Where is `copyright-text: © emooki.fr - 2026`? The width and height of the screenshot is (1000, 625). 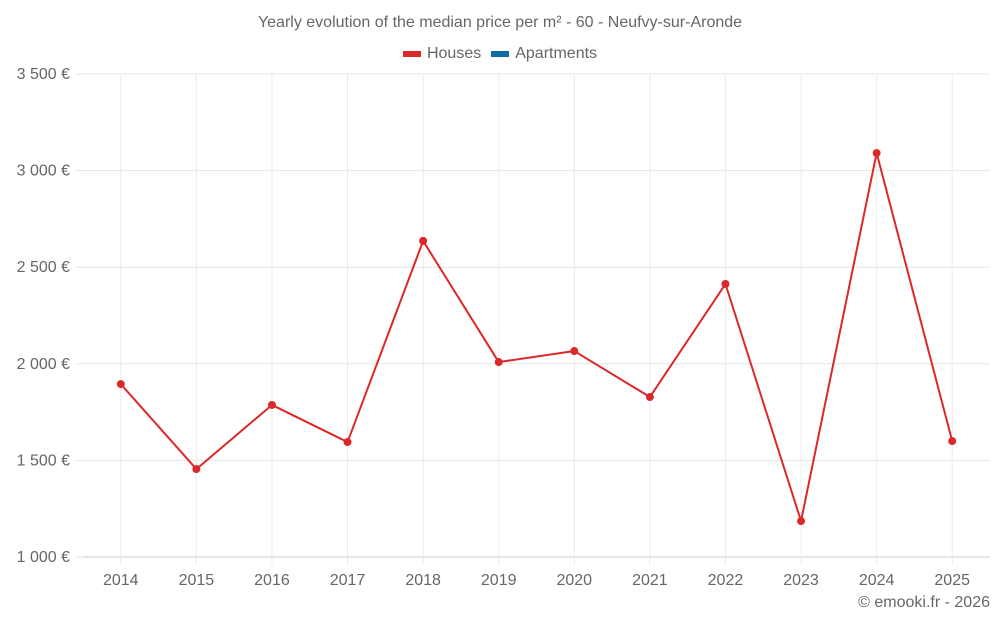
copyright-text: © emooki.fr - 2026 is located at coordinates (924, 602).